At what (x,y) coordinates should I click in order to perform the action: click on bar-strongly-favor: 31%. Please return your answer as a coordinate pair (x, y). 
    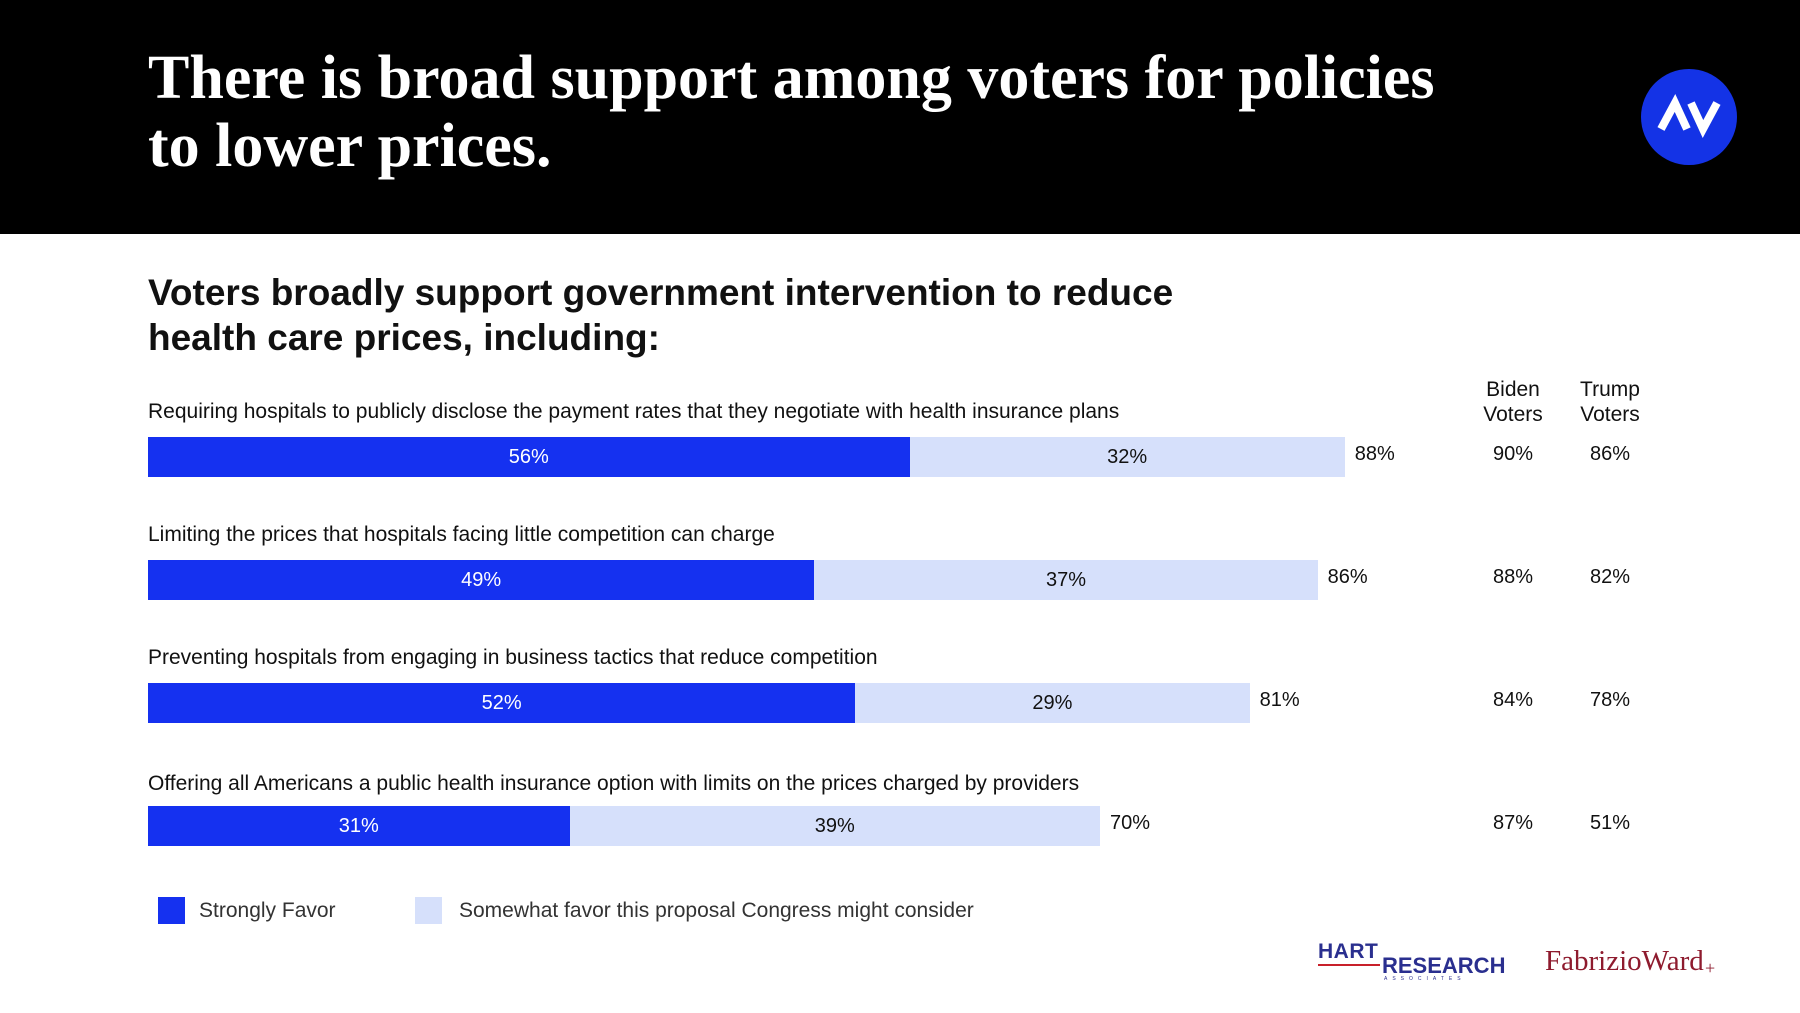
    Looking at the image, I should click on (359, 826).